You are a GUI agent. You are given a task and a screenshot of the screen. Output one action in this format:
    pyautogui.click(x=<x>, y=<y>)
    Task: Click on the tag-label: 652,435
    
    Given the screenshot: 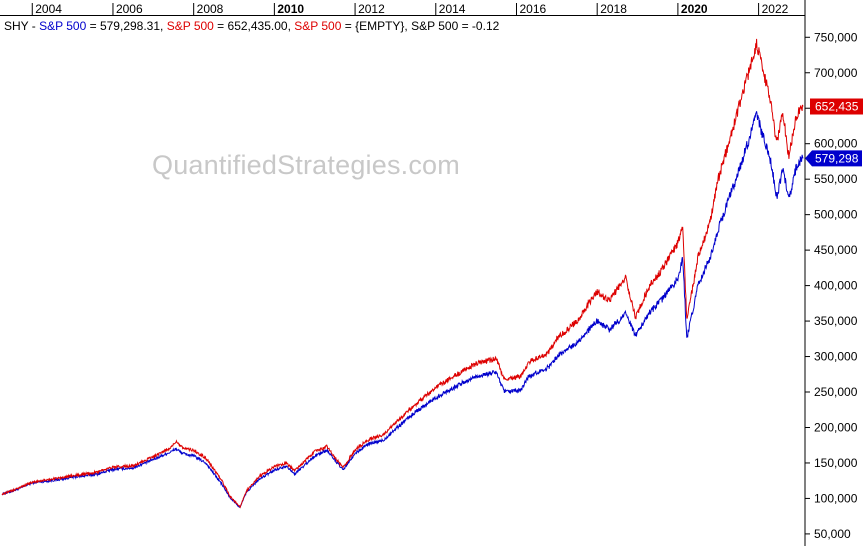 What is the action you would take?
    pyautogui.click(x=837, y=107)
    